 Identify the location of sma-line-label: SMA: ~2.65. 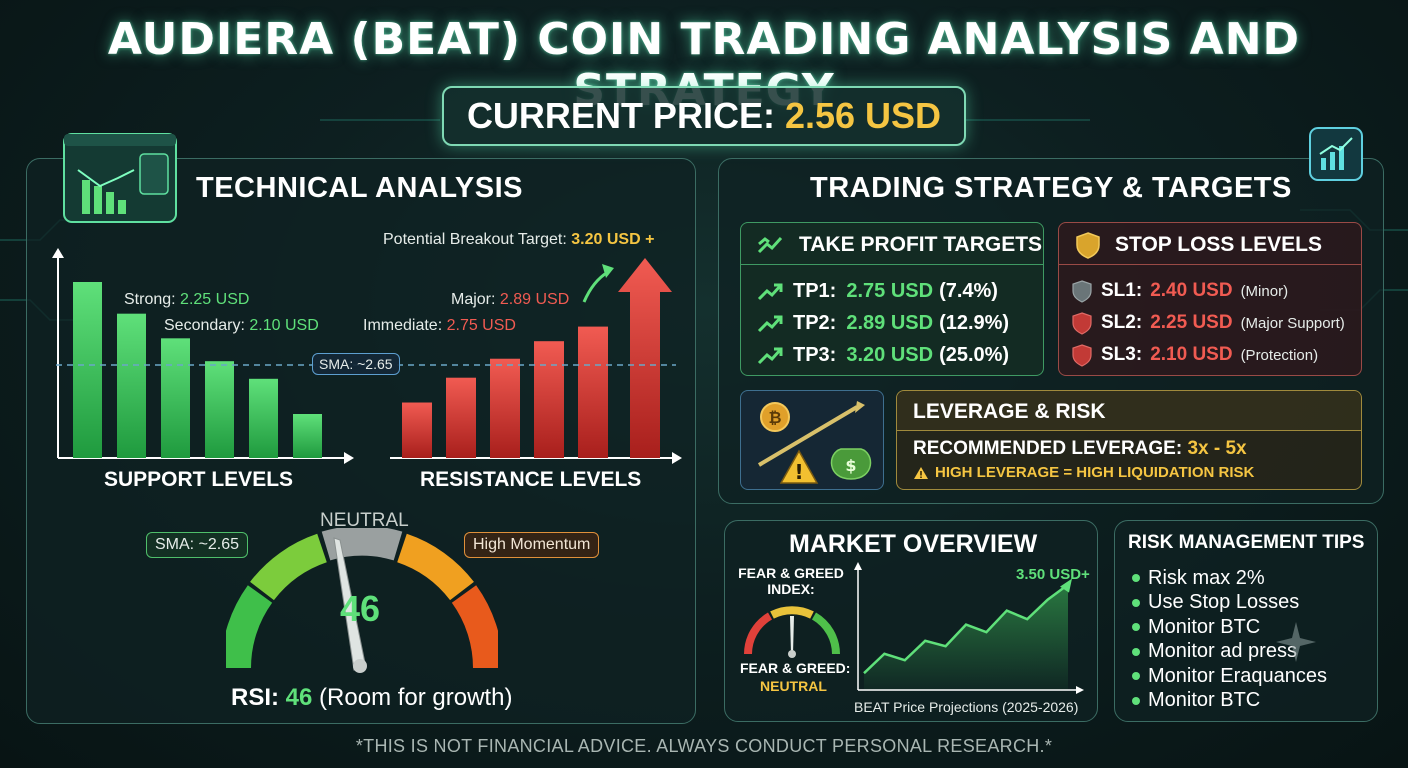
(356, 364).